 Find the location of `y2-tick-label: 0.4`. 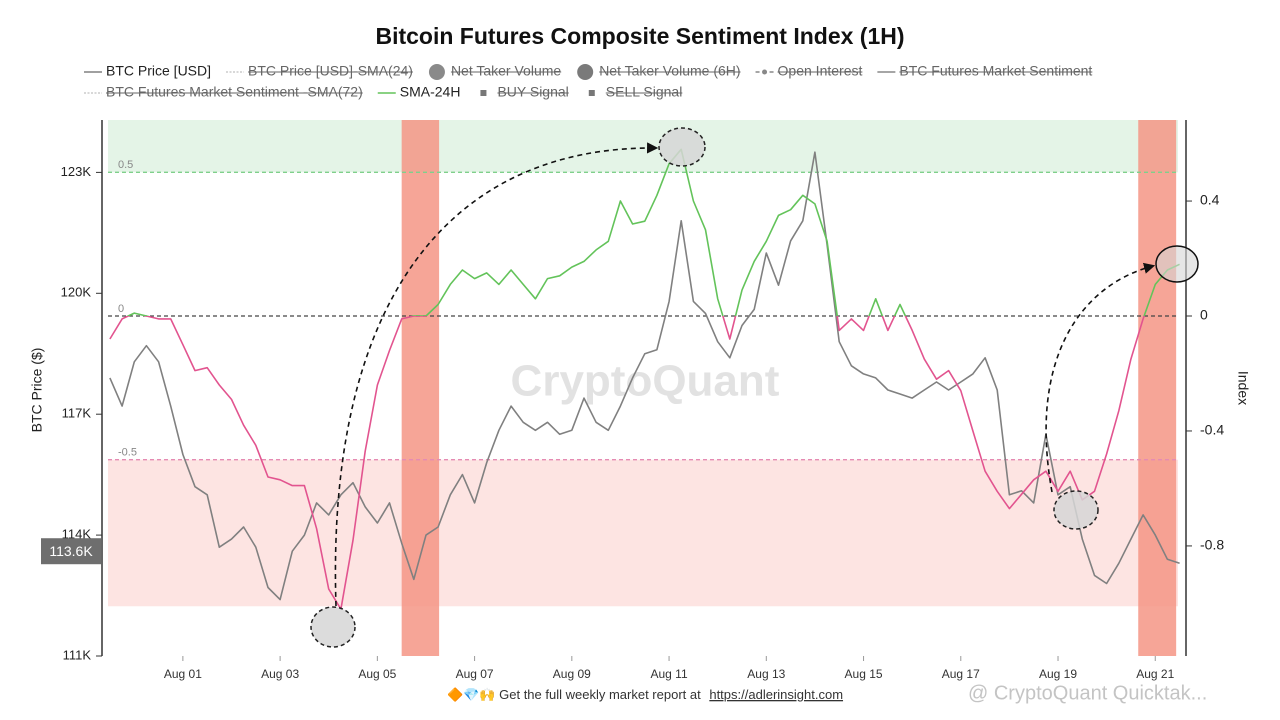

y2-tick-label: 0.4 is located at coordinates (1210, 200).